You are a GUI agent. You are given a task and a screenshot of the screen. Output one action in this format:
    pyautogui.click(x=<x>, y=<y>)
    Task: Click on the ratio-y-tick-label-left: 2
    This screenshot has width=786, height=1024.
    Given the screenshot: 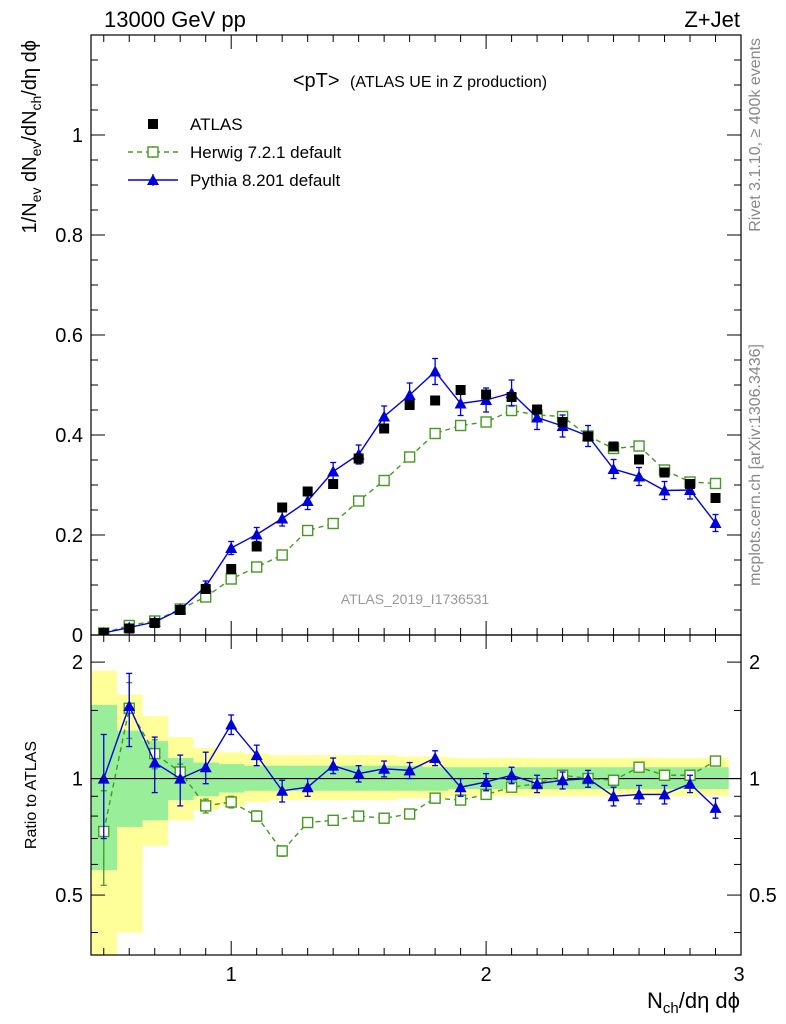 What is the action you would take?
    pyautogui.click(x=77, y=663)
    